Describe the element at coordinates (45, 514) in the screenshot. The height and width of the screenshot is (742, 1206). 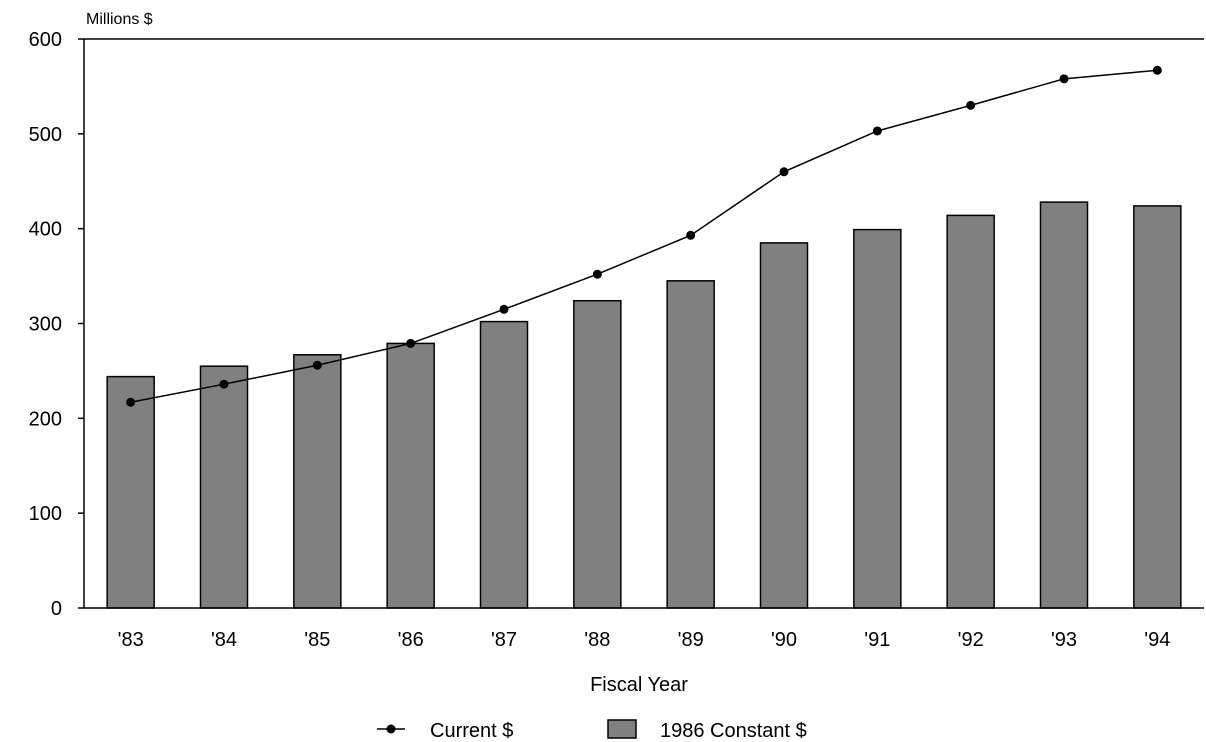
I see `y-tick-label-1: 100` at that location.